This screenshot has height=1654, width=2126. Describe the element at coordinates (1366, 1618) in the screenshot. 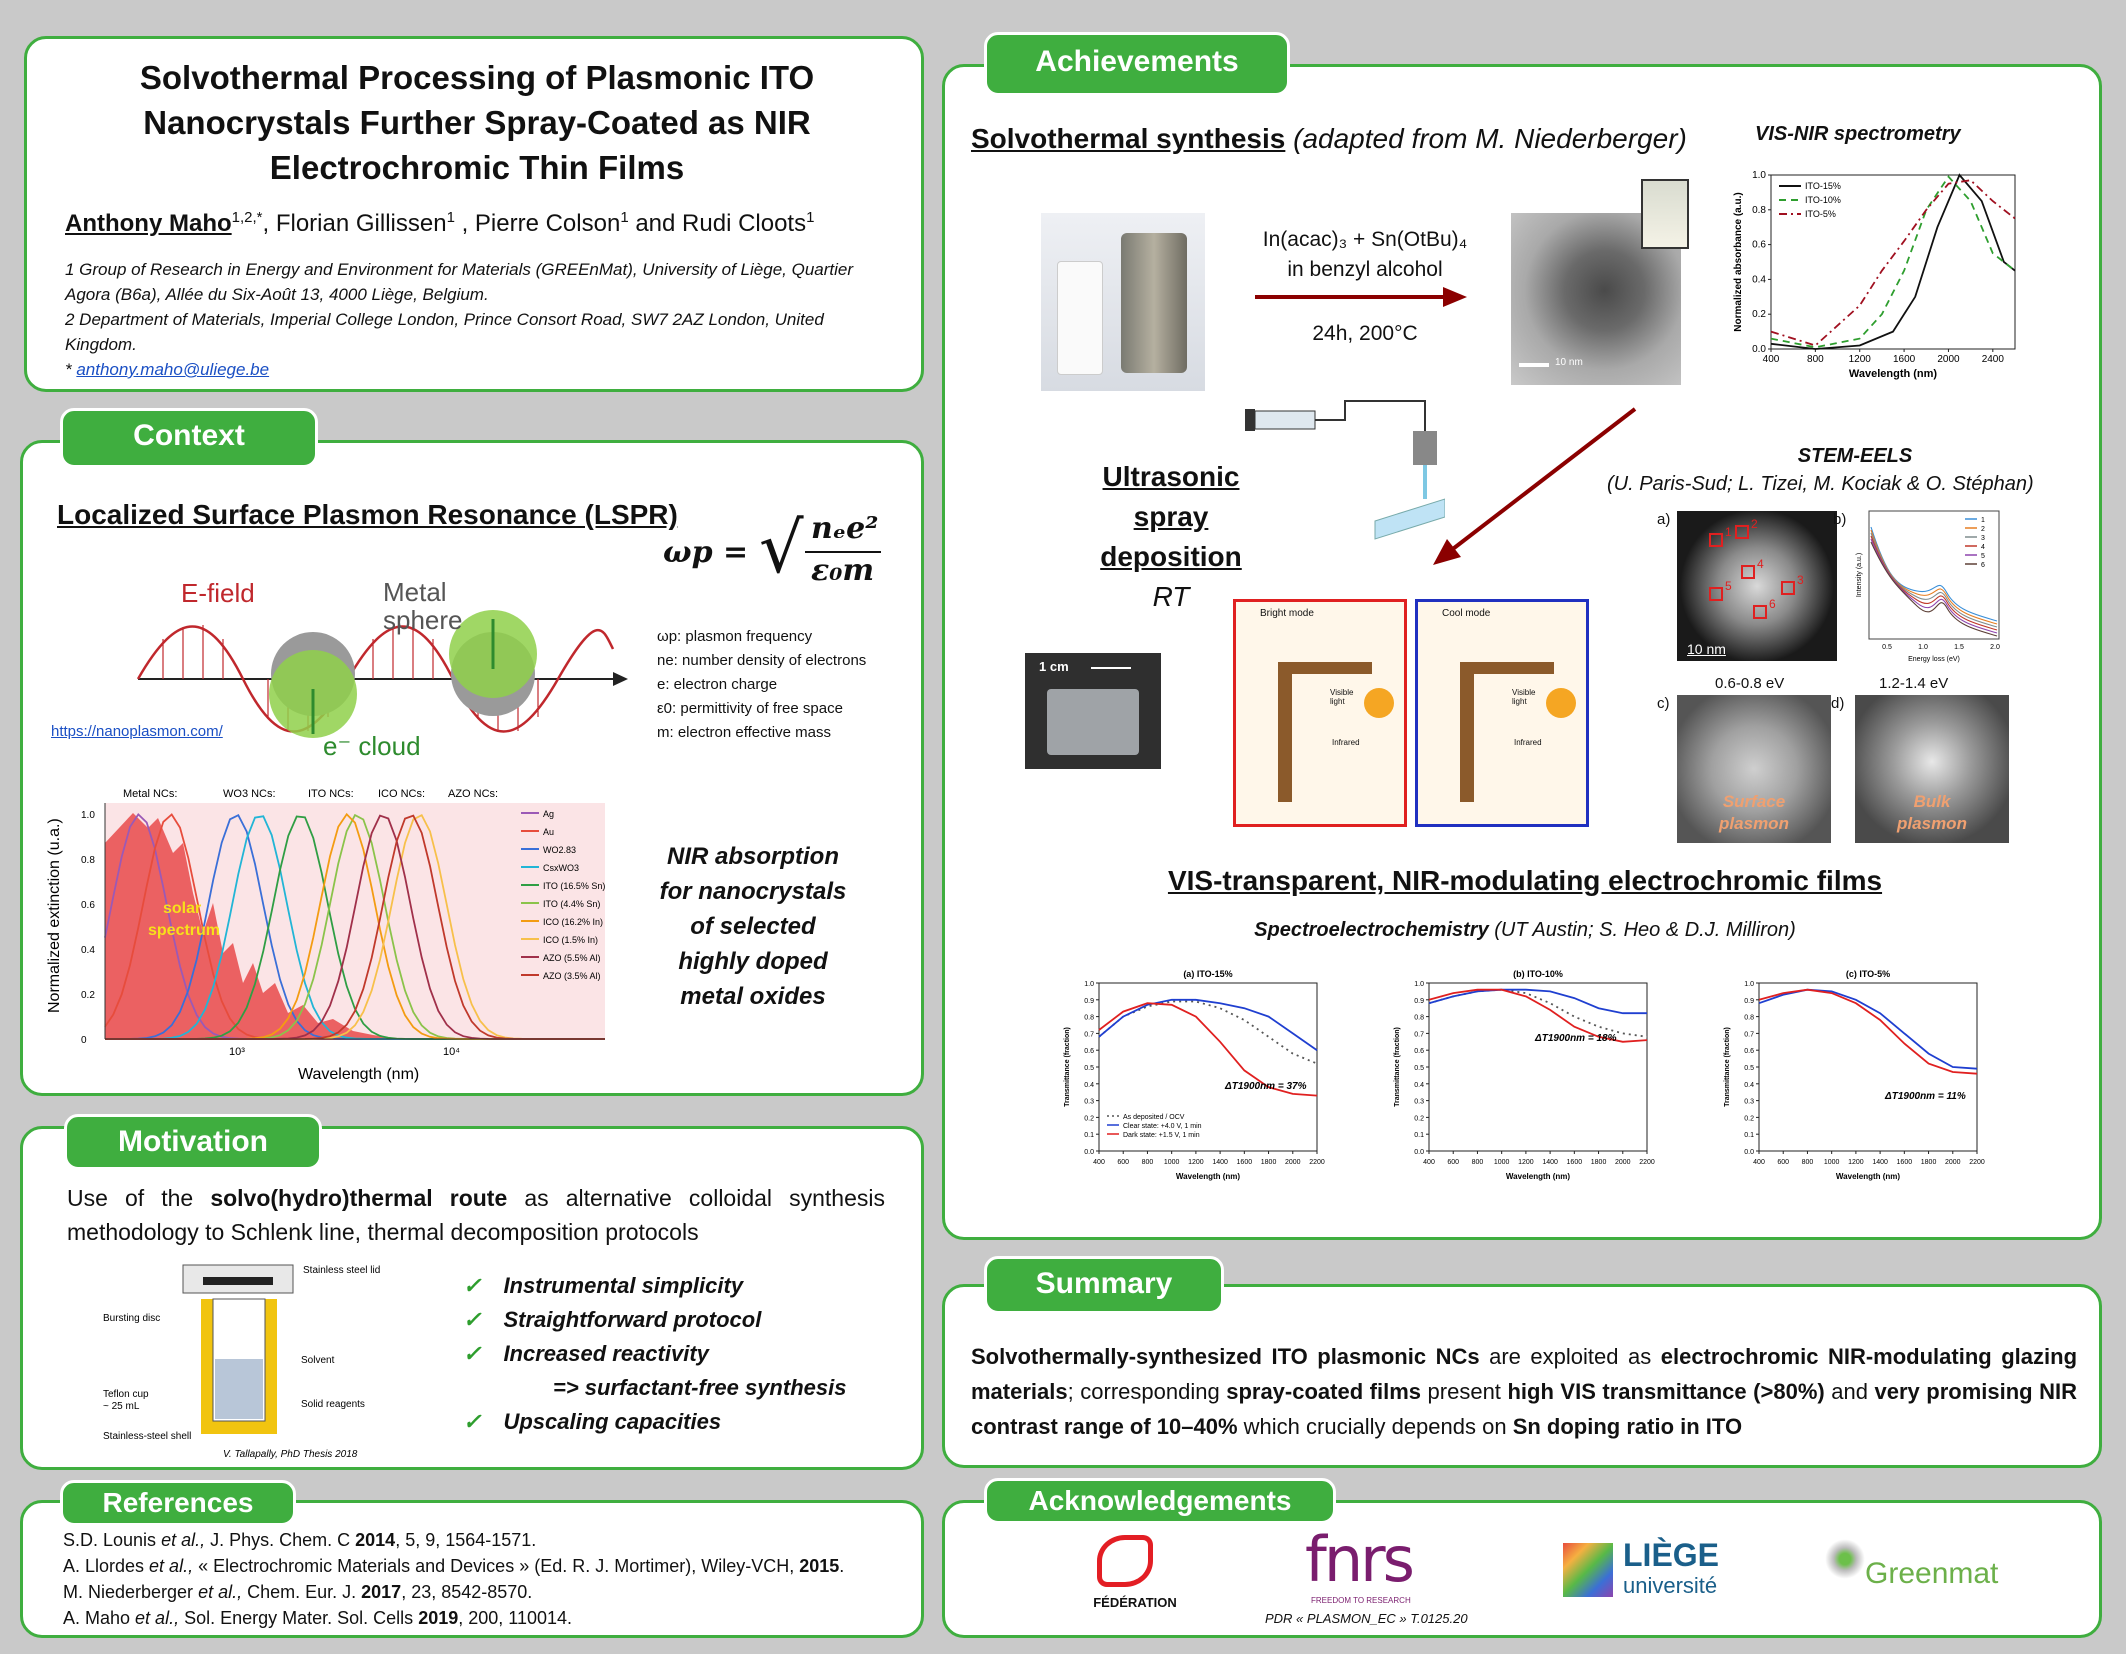

I see `grant-number: PDR « PLASMON_EC » T.0125.20` at that location.